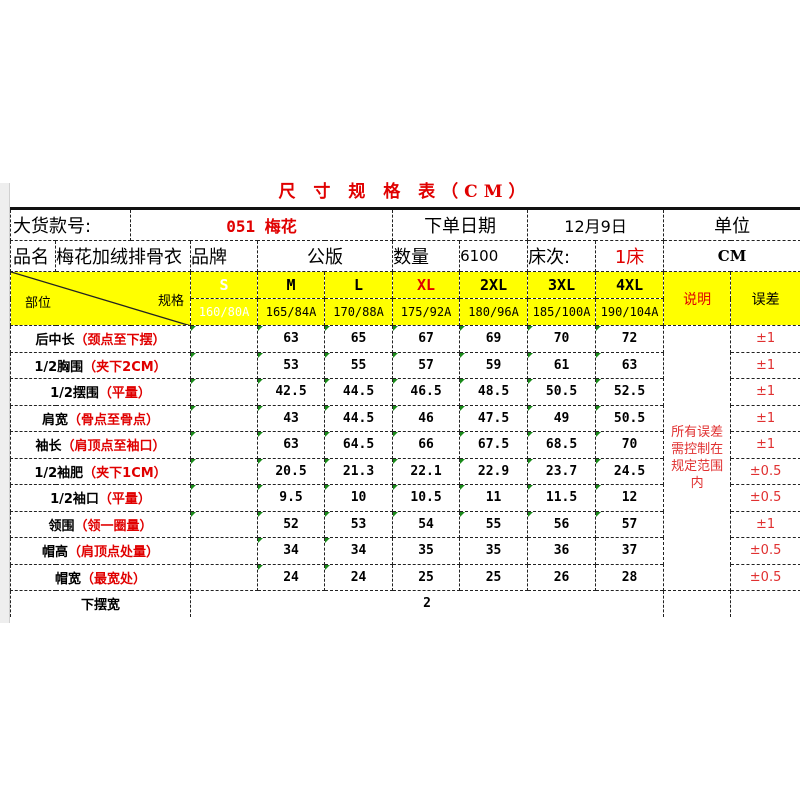 This screenshot has height=800, width=800. I want to click on value-cell-3XL: 70, so click(562, 339).